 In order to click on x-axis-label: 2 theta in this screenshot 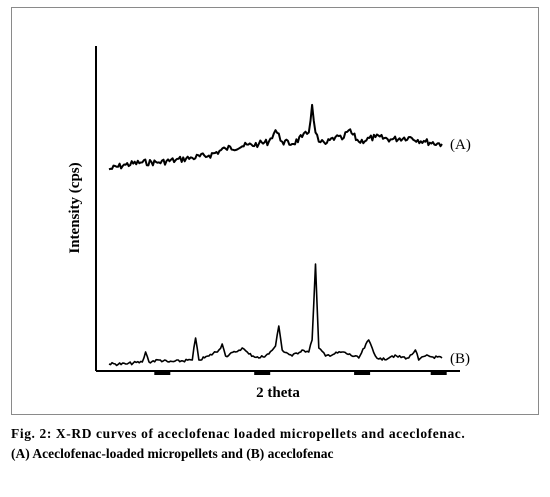, I will do `click(278, 393)`.